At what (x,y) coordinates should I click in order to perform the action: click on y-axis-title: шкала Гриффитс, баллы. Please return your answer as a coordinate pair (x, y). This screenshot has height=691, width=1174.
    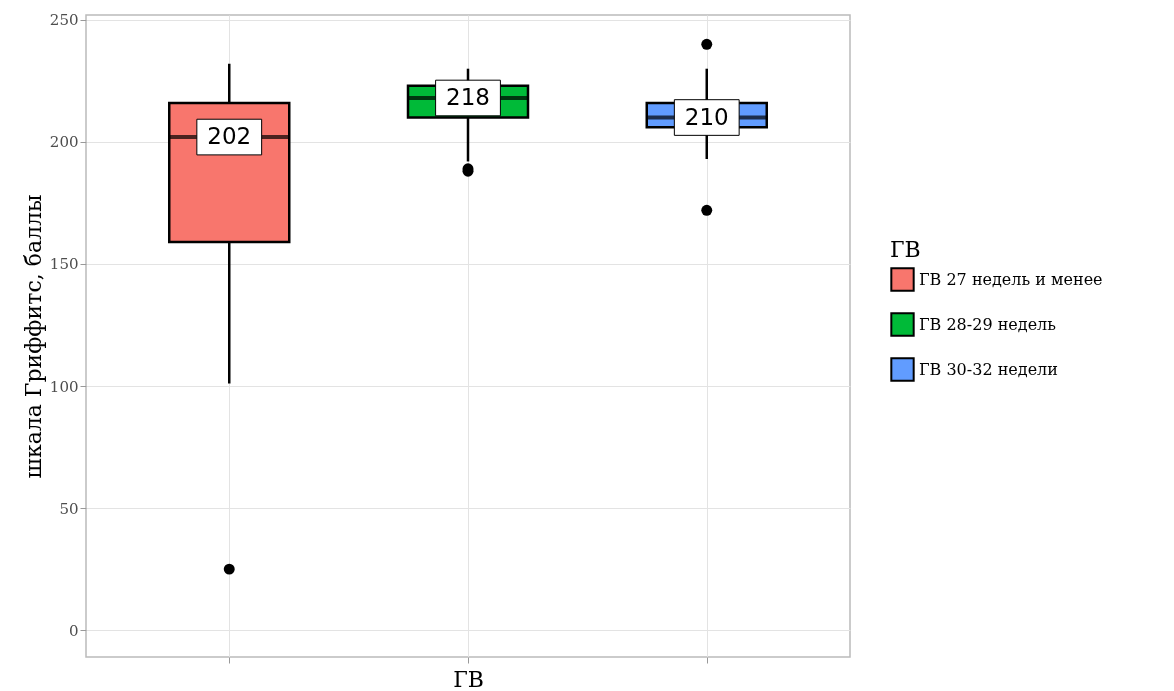
    Looking at the image, I should click on (33, 336).